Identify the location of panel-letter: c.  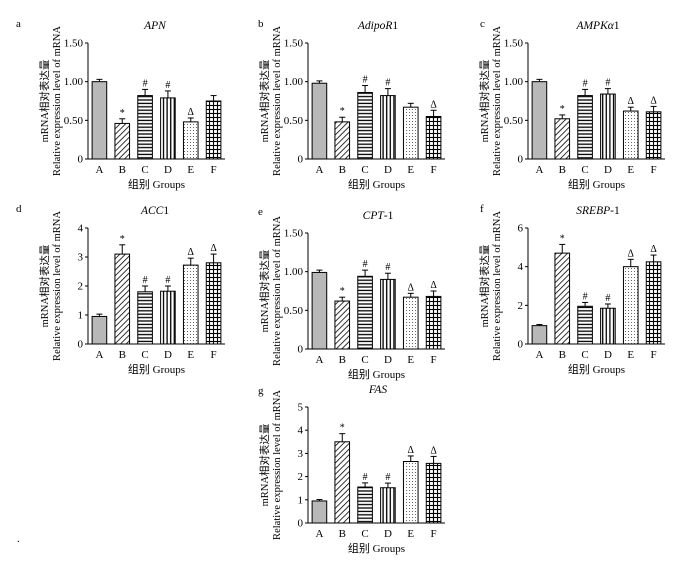
(482, 24).